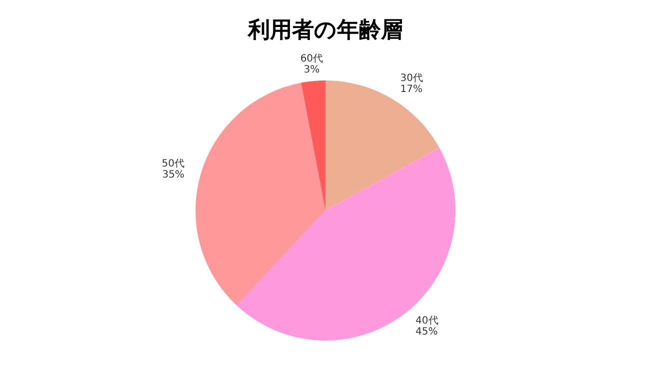 The image size is (650, 366). Describe the element at coordinates (325, 30) in the screenshot. I see `chart-title: 利用者の年齢層` at that location.